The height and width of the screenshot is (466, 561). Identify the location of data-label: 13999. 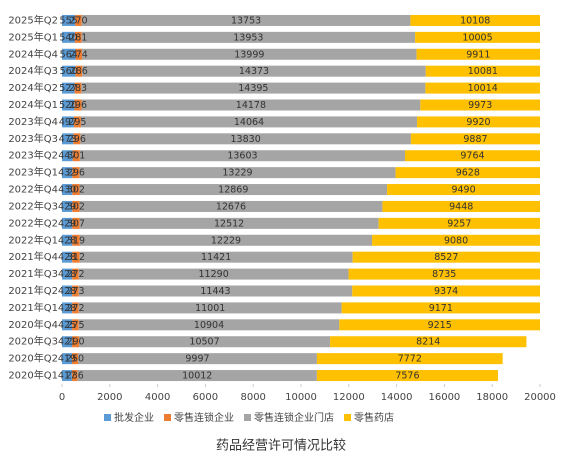
(249, 54).